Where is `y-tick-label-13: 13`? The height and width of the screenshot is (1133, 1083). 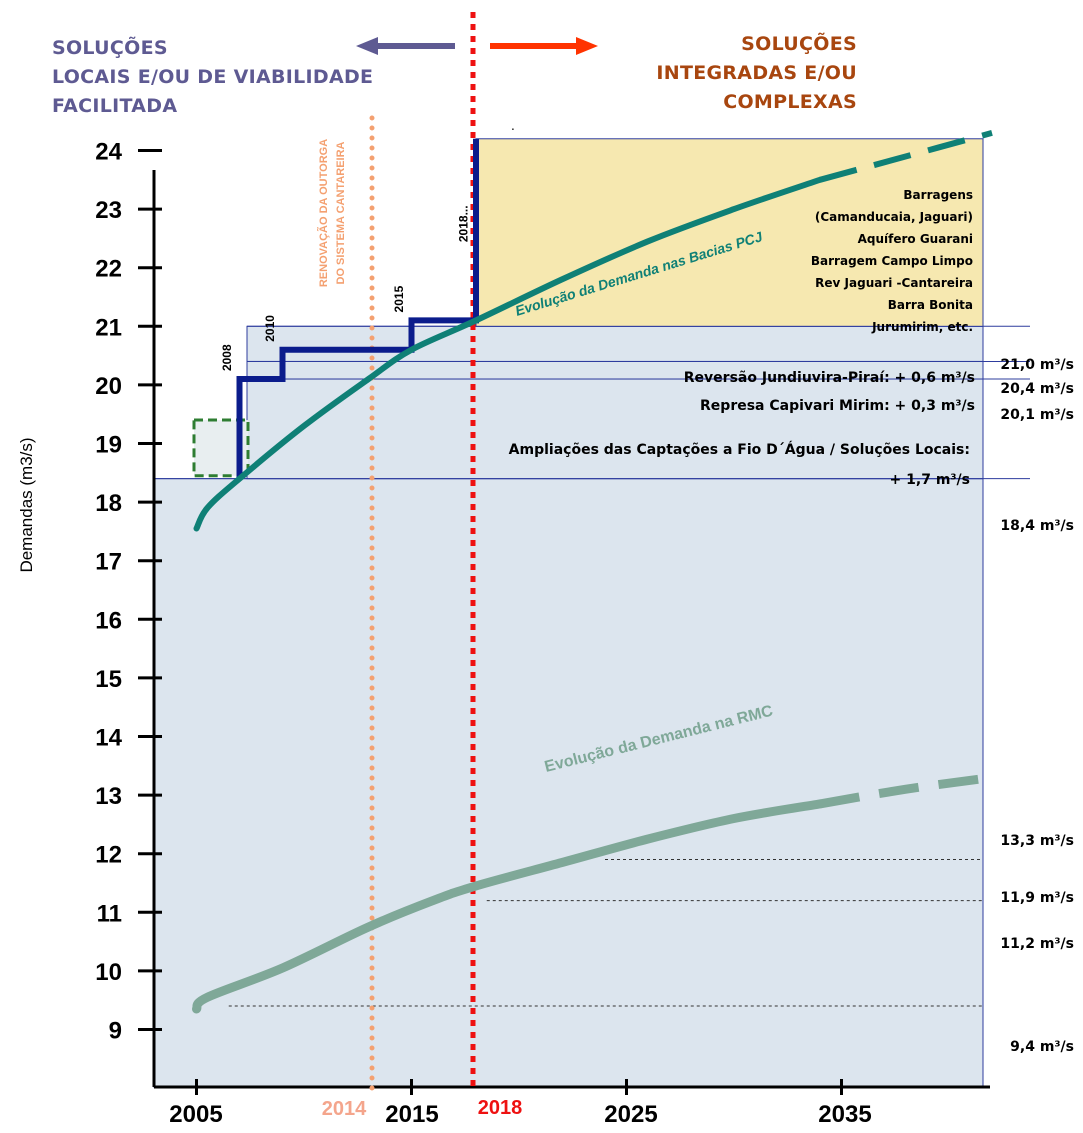
y-tick-label-13: 13 is located at coordinates (108, 796).